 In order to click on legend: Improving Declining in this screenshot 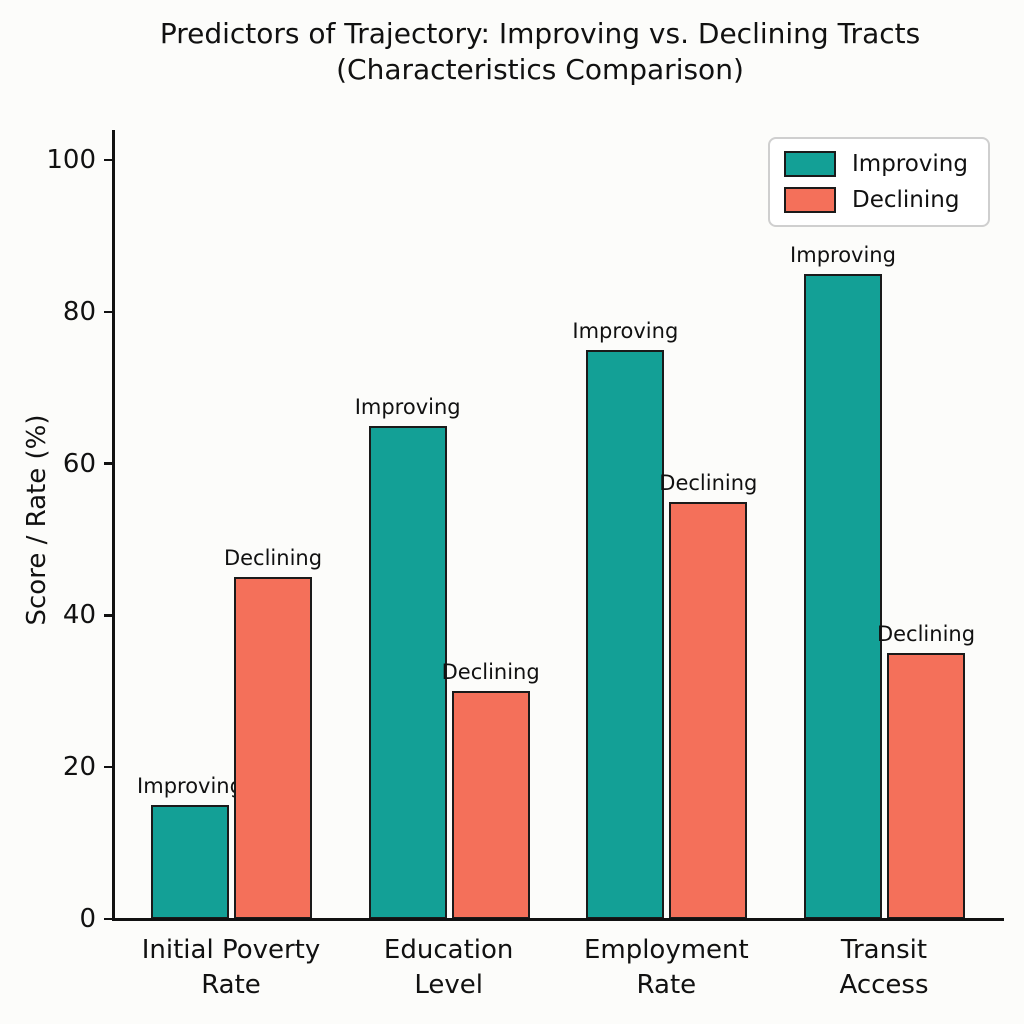, I will do `click(879, 182)`.